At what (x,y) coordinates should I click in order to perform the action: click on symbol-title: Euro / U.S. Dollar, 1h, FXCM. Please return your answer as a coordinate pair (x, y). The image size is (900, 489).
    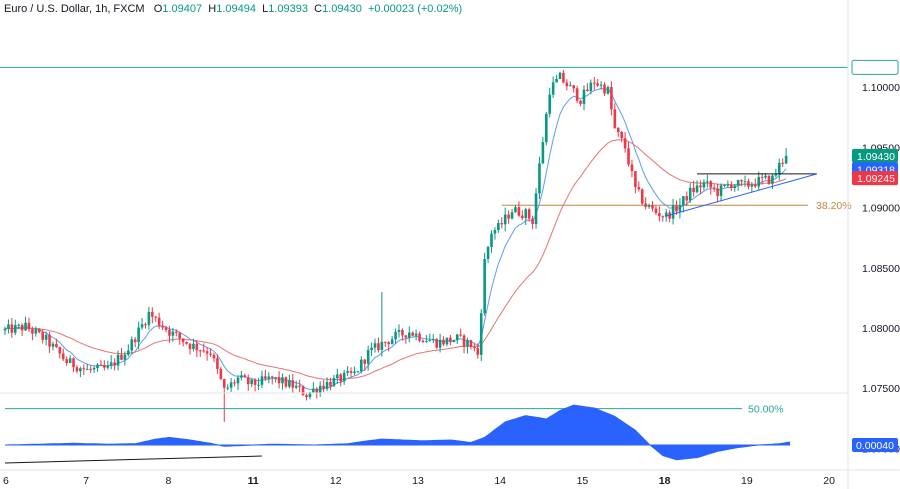
    Looking at the image, I should click on (74, 9).